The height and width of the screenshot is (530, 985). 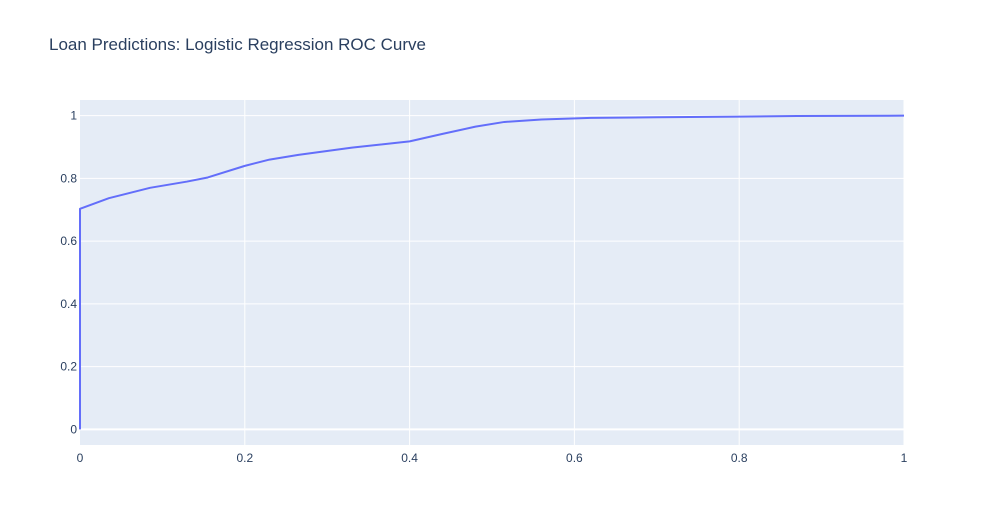 What do you see at coordinates (68, 304) in the screenshot?
I see `y-tick-label: 0.4` at bounding box center [68, 304].